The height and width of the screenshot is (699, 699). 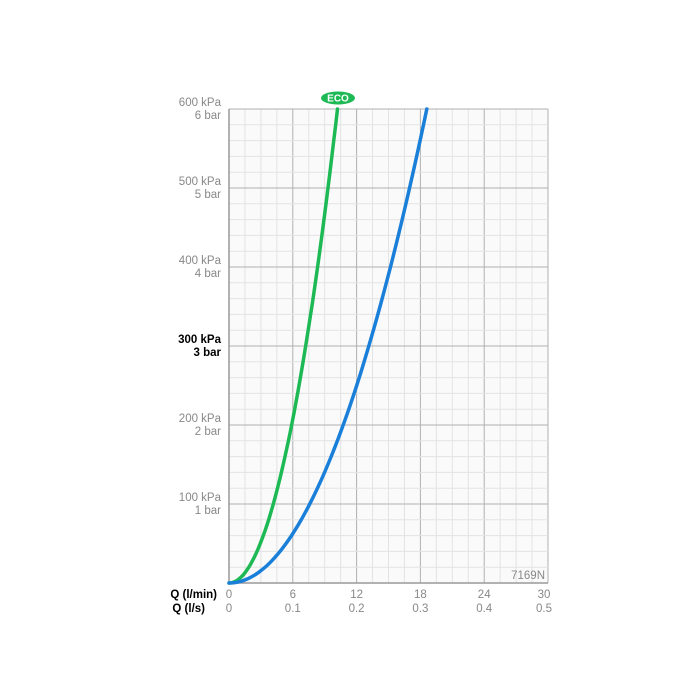 I want to click on x-tick-label: 0, so click(x=229, y=595).